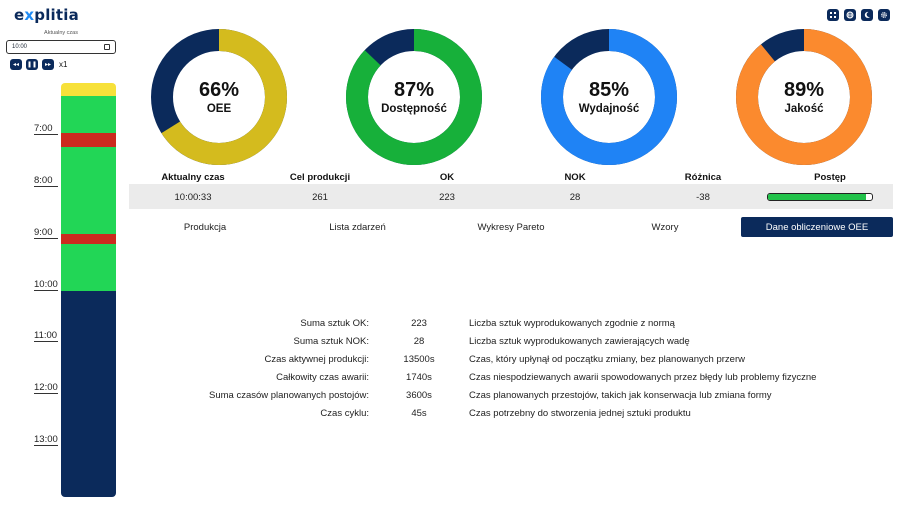 The width and height of the screenshot is (900, 506). Describe the element at coordinates (322, 377) in the screenshot. I see `calc-name: Całkowity czas awarii:` at that location.